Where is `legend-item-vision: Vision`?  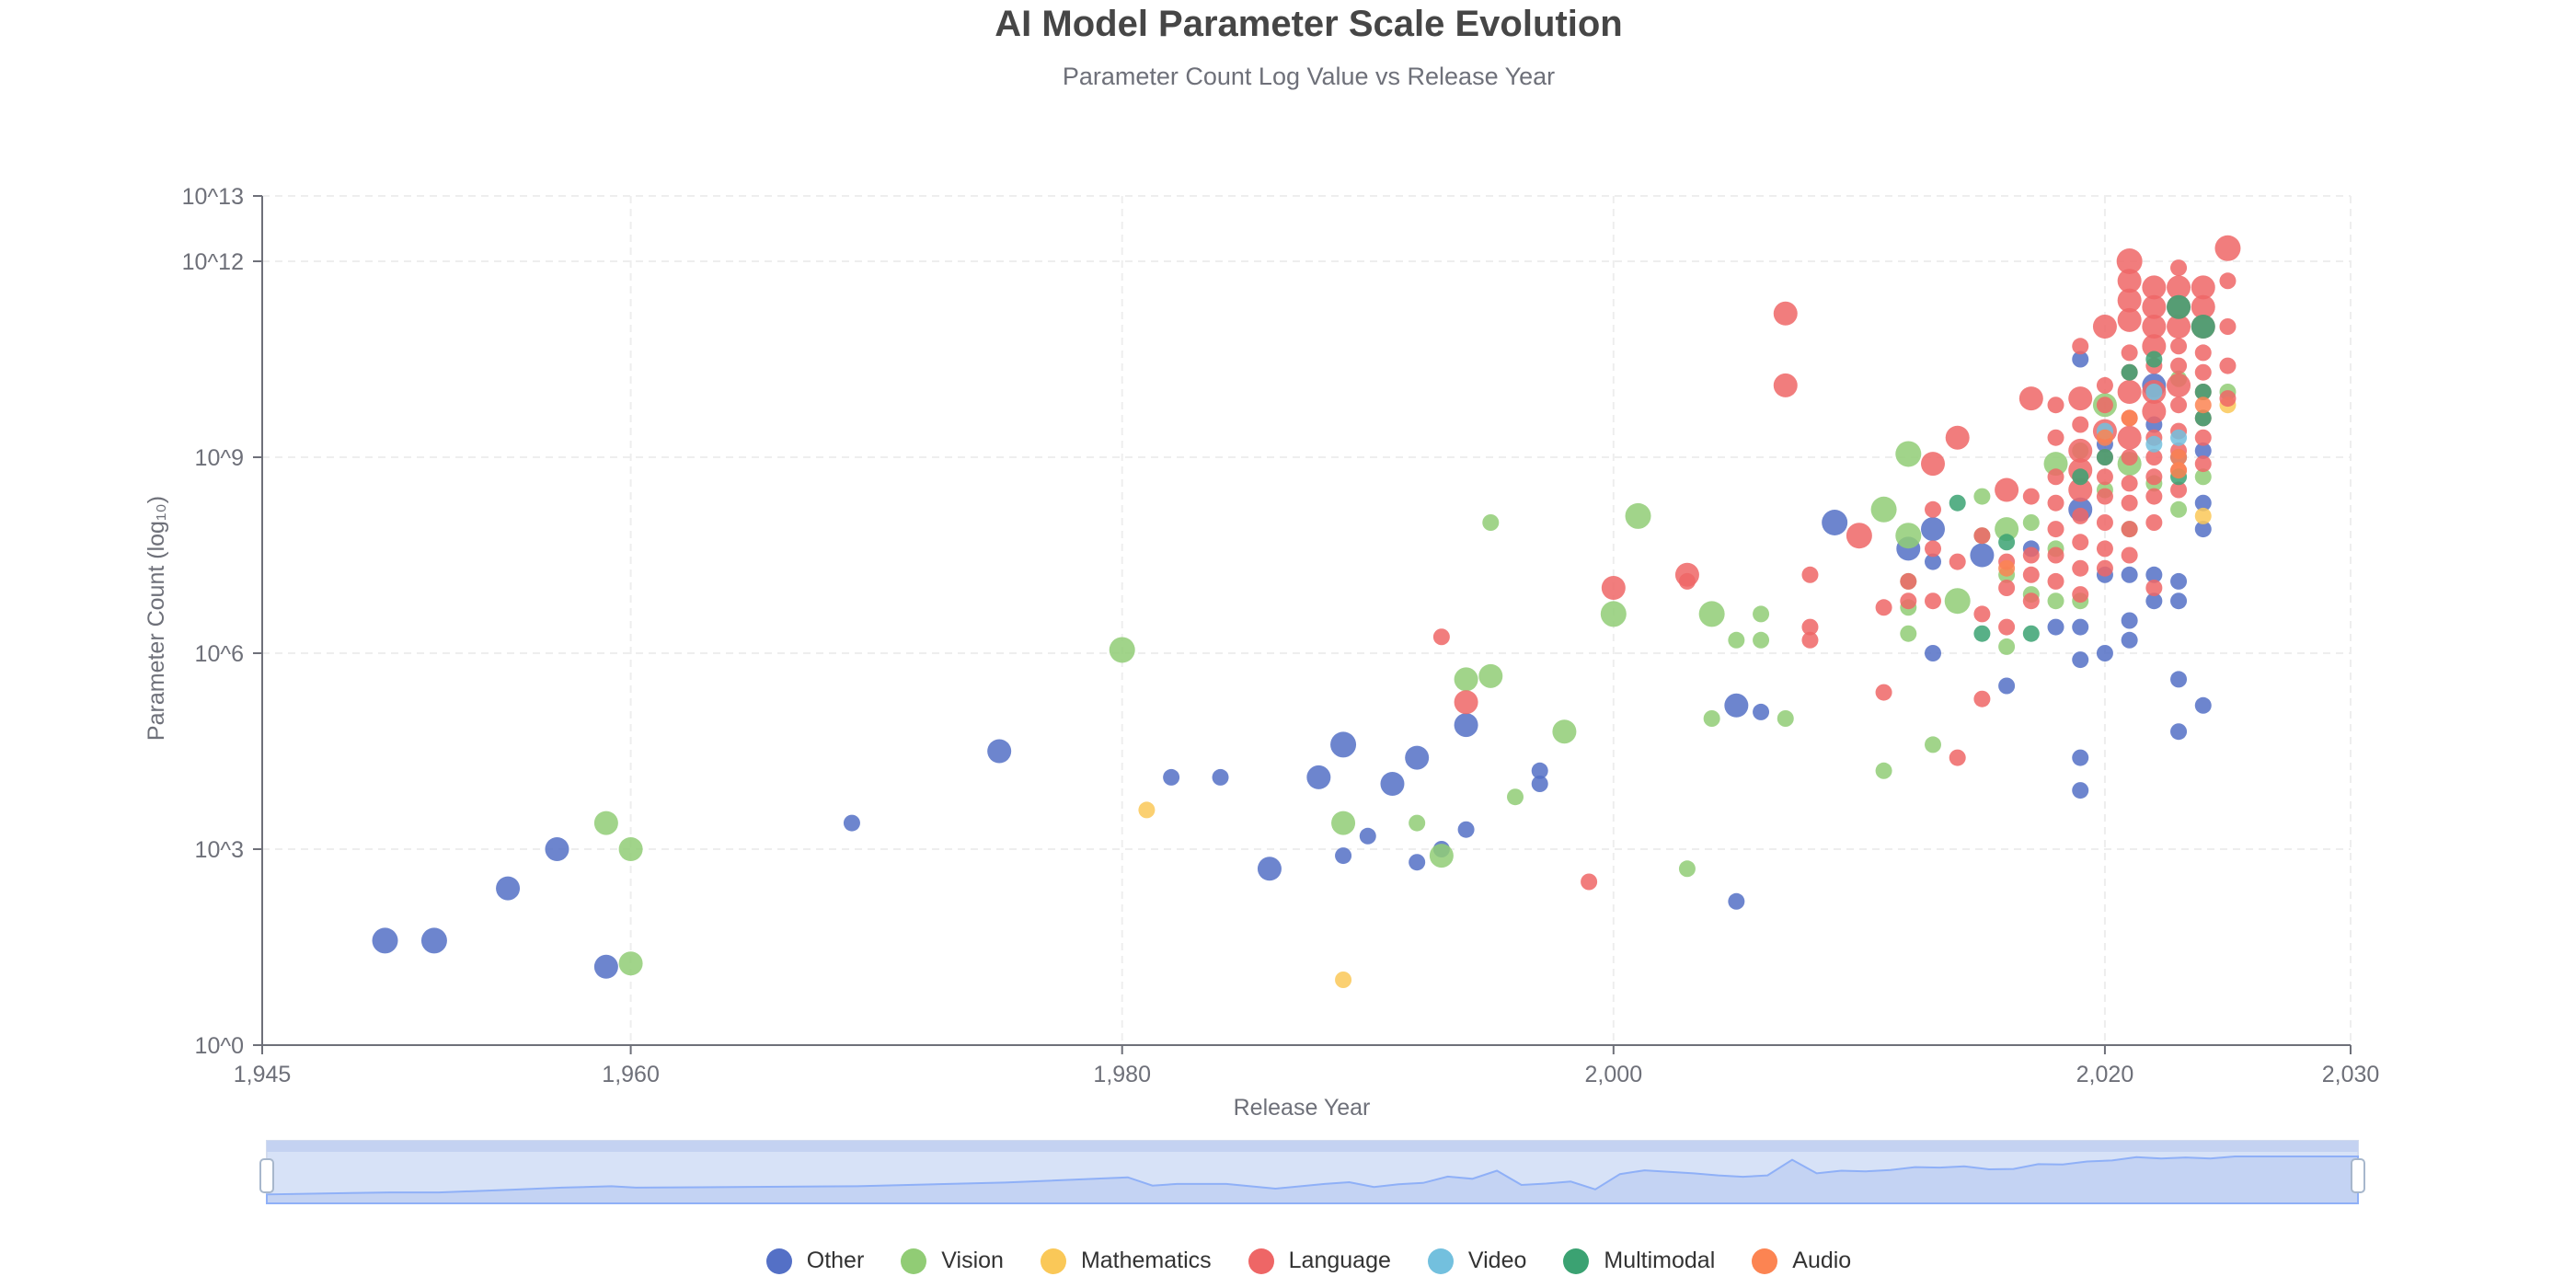 legend-item-vision: Vision is located at coordinates (952, 1261).